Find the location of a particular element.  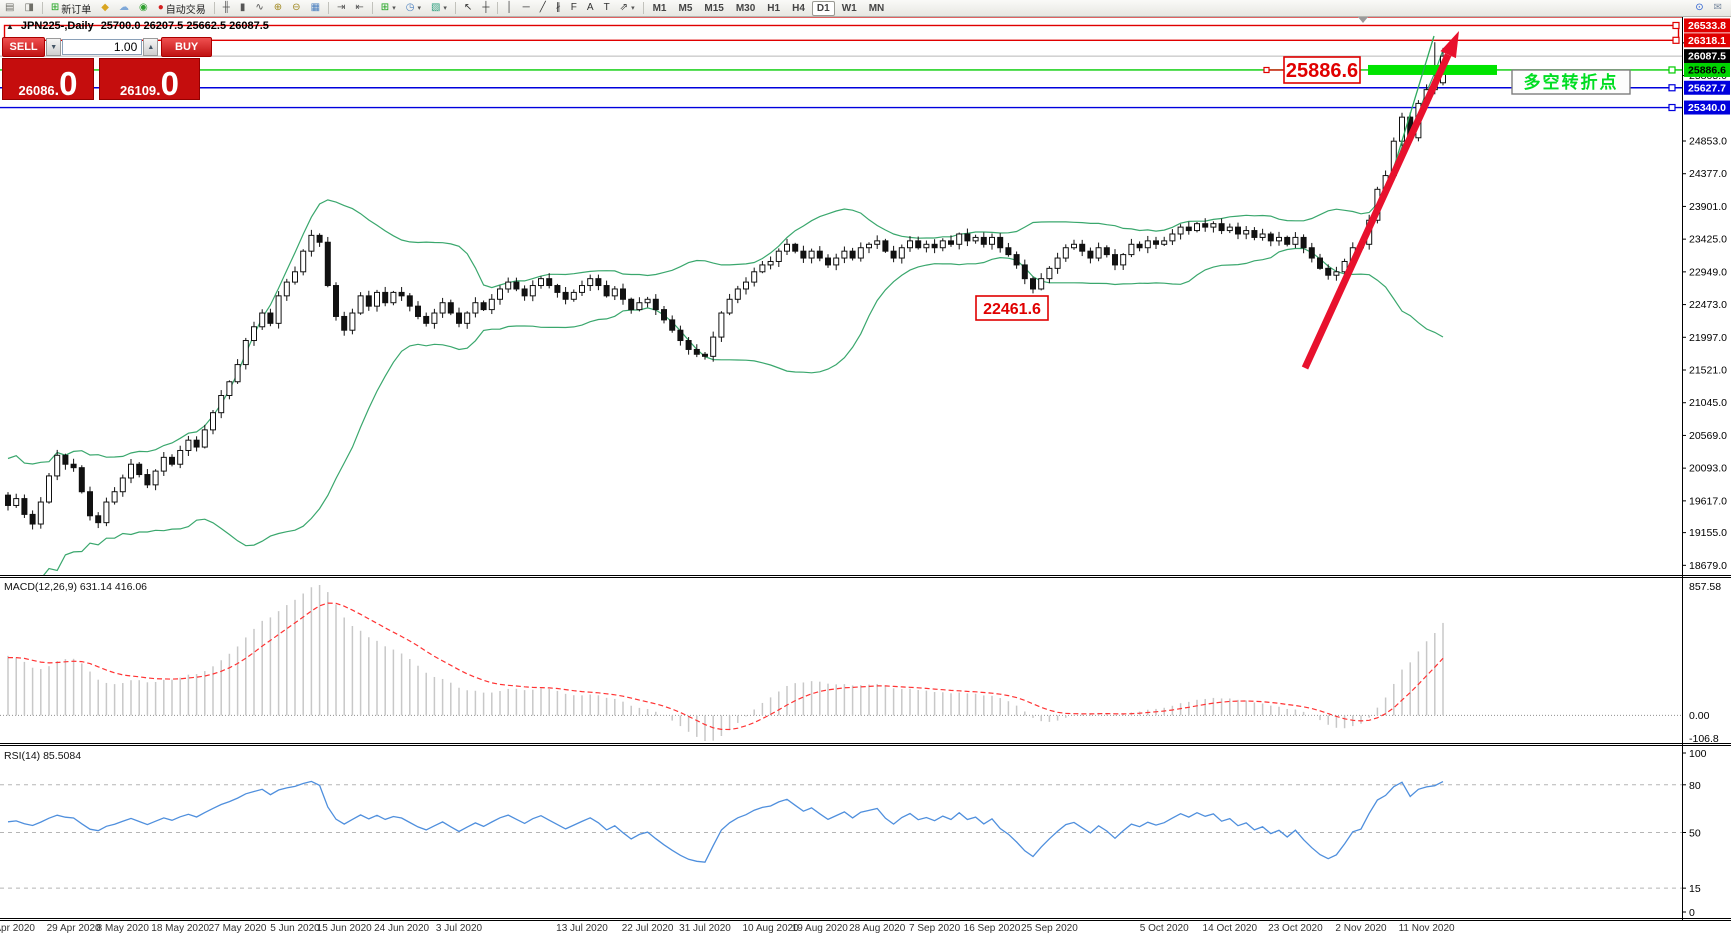

timeframe-h1: H1 is located at coordinates (774, 8).